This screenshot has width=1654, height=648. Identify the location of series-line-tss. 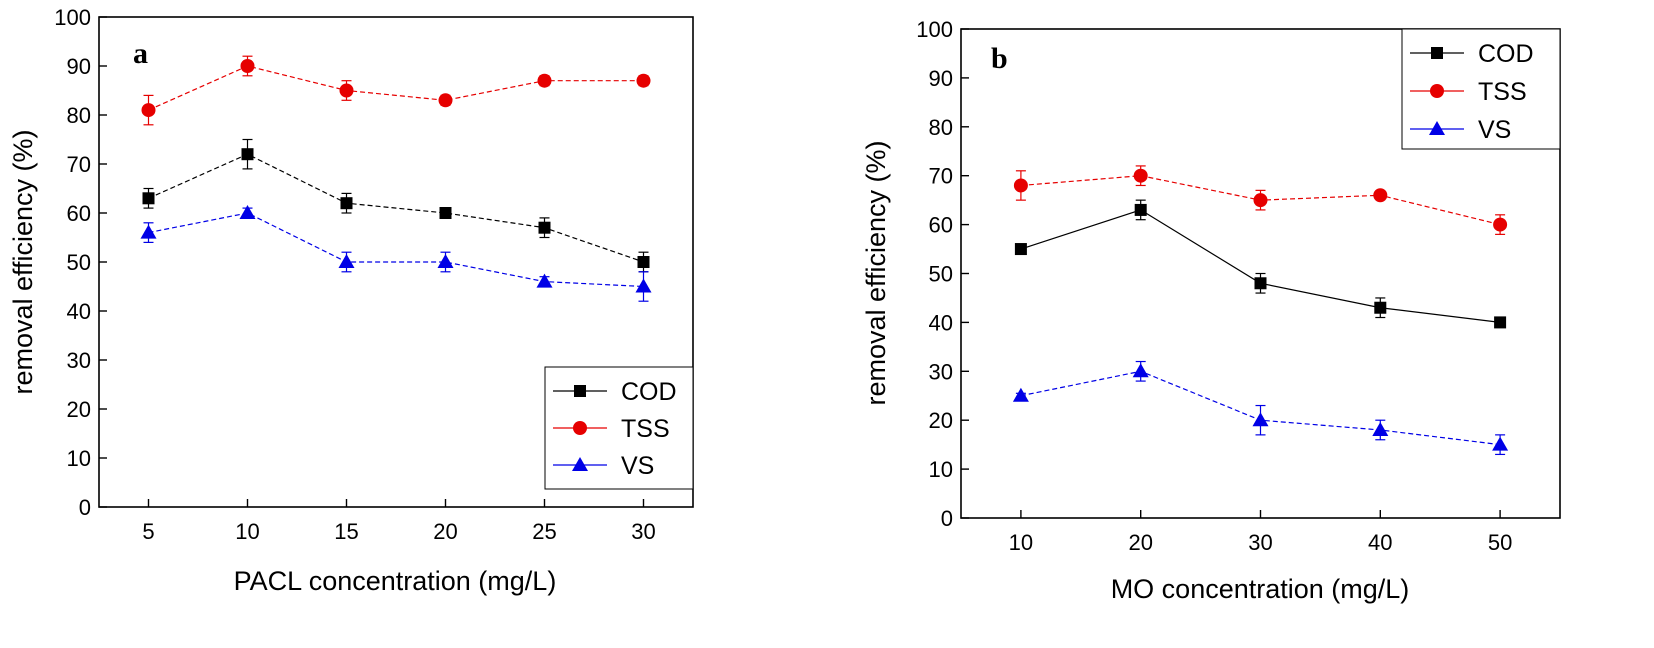
(396, 88).